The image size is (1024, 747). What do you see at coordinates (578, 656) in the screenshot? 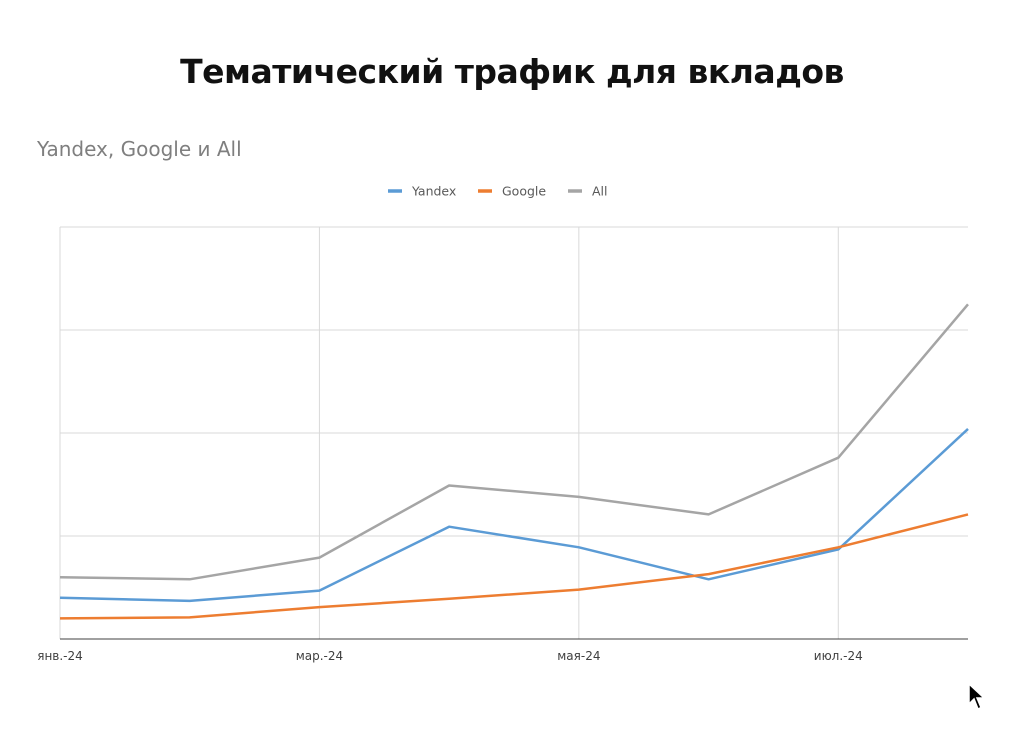
I see `x-tick-label: мая-24` at bounding box center [578, 656].